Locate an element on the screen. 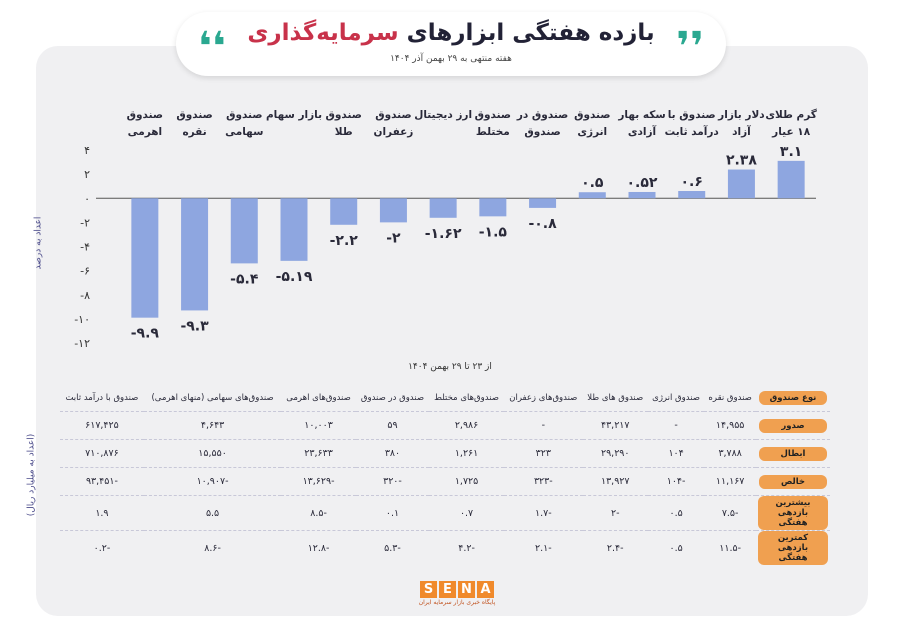 Image resolution: width=903 pixels, height=624 pixels. table-cell: ۲,۹۸۶ is located at coordinates (467, 425).